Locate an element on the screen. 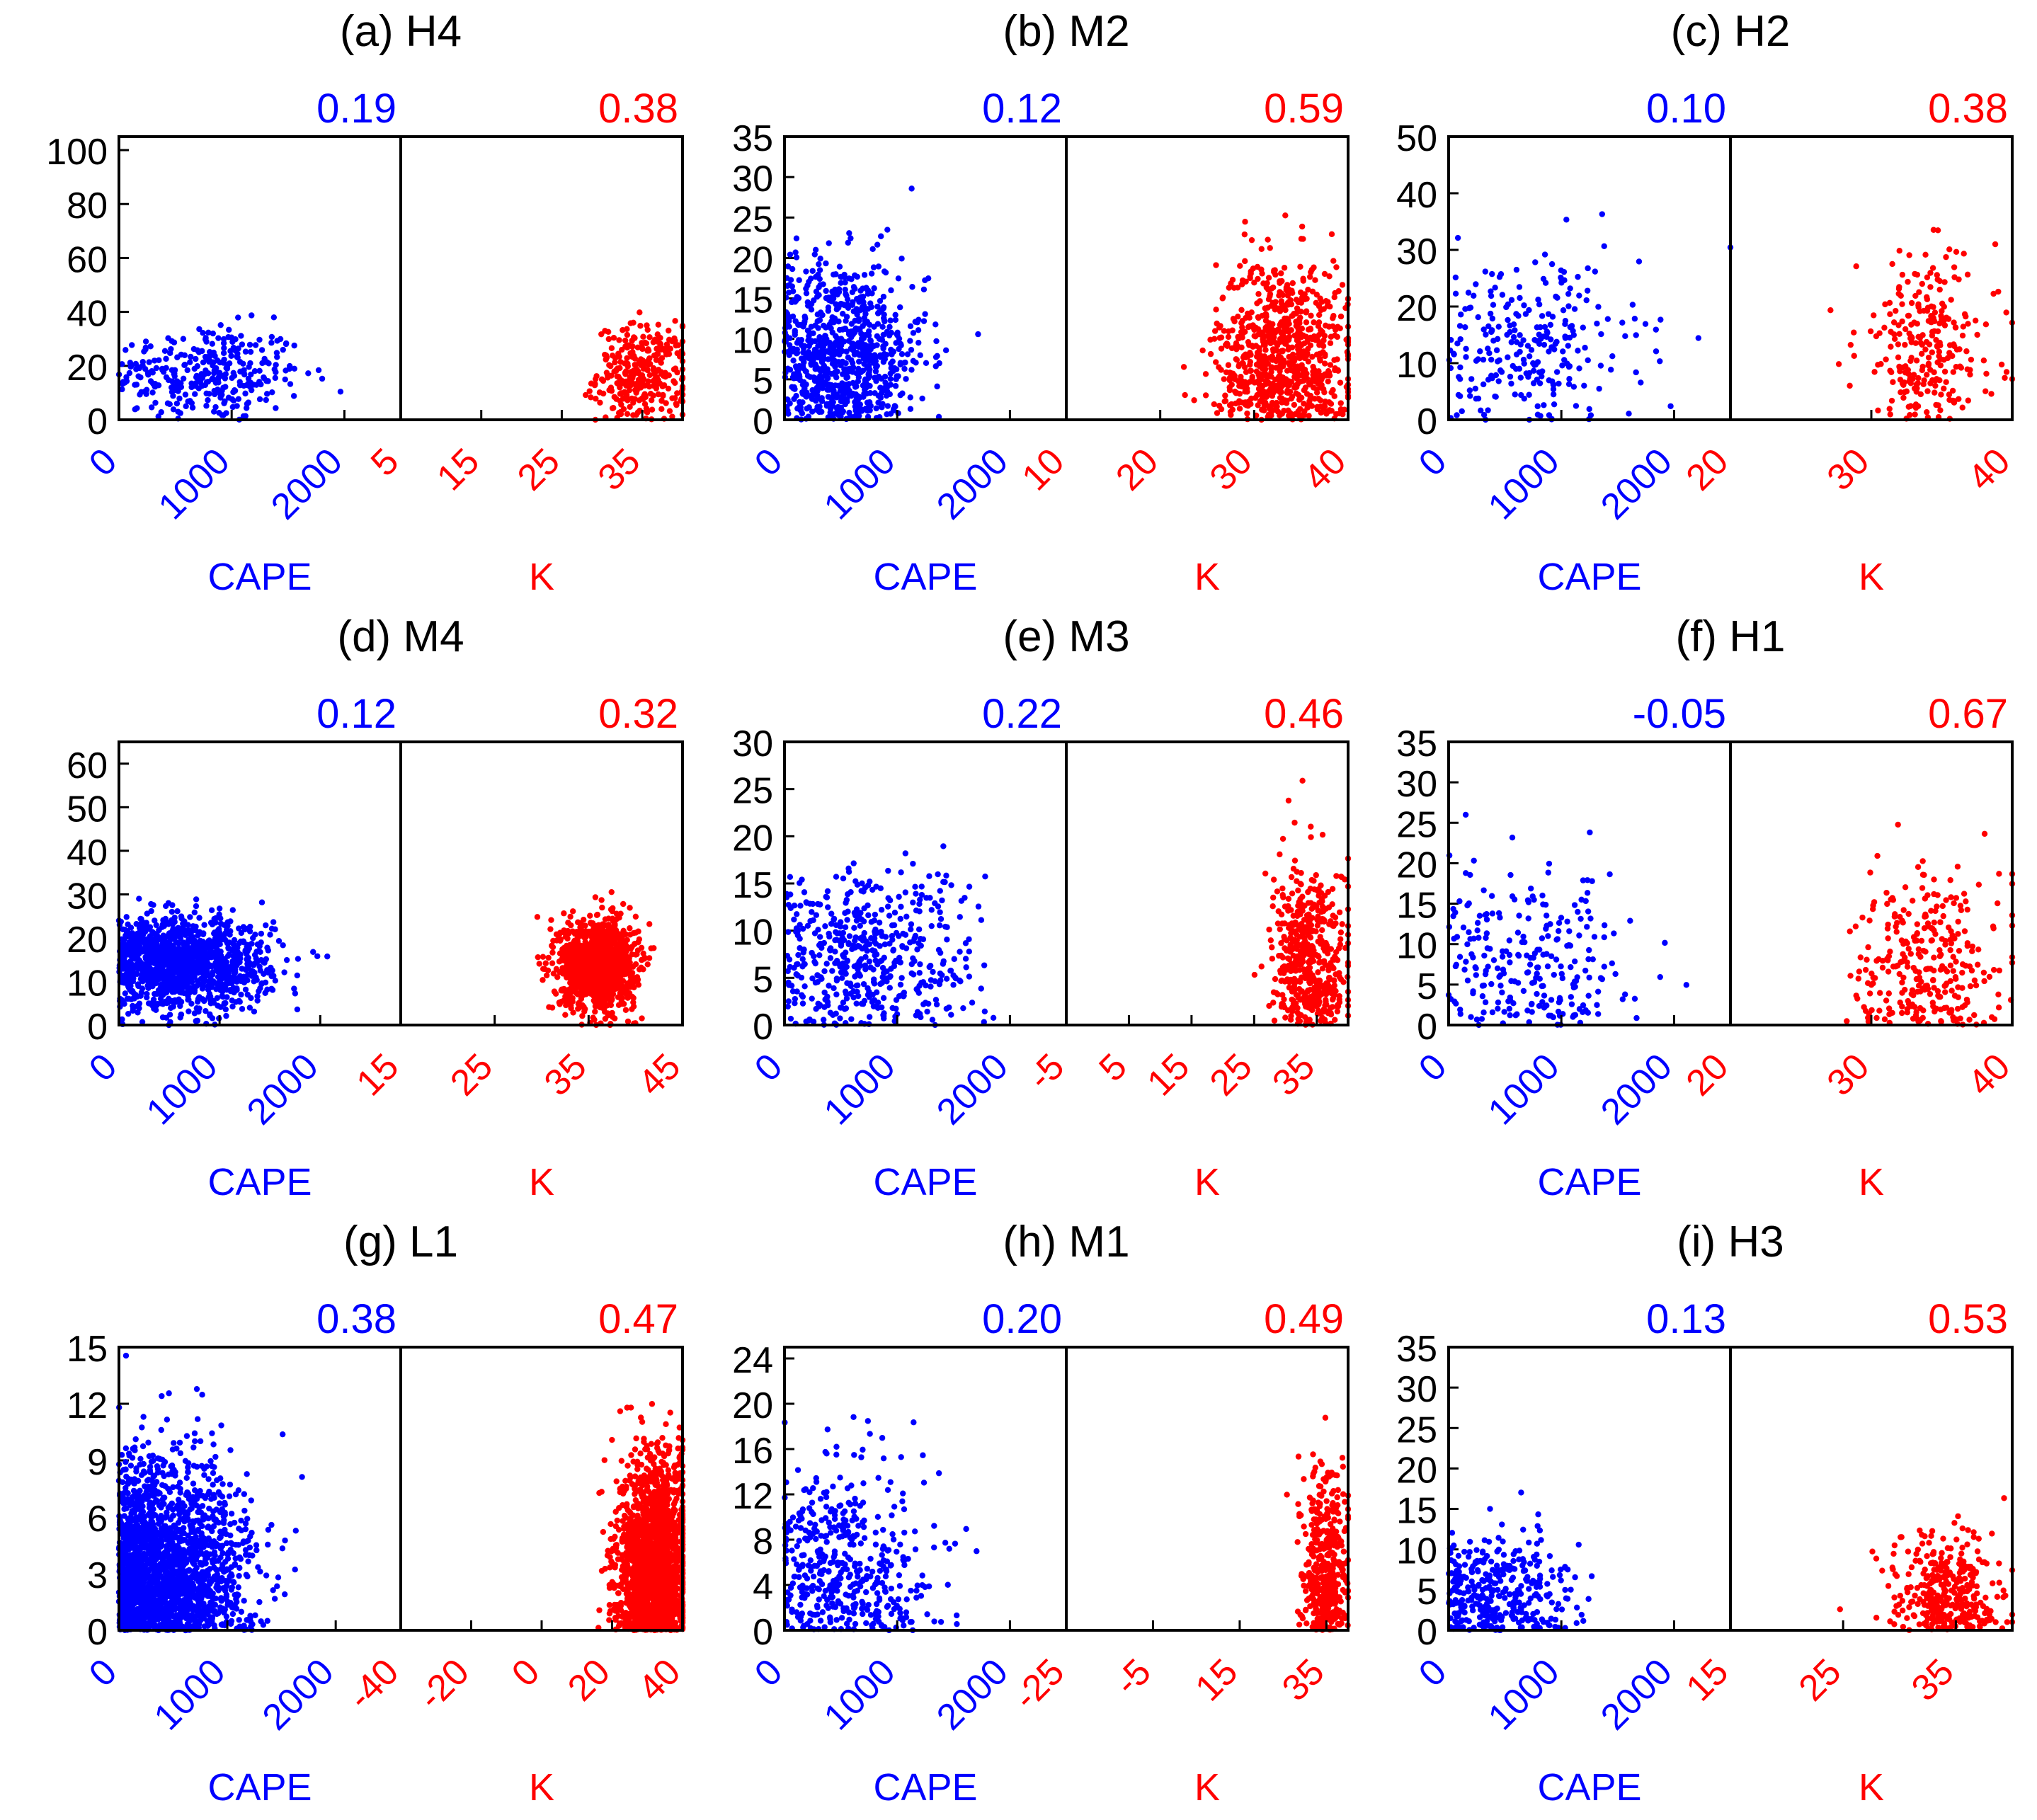  y-tick-label: 40 is located at coordinates (88, 853).